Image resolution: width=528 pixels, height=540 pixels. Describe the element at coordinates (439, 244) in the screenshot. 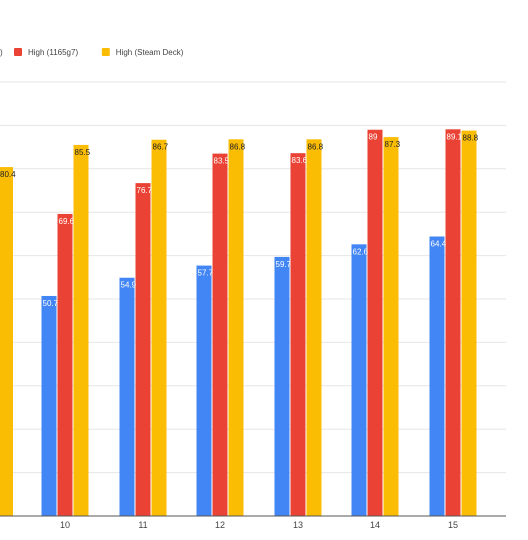

I see `data-label: 64.4` at that location.